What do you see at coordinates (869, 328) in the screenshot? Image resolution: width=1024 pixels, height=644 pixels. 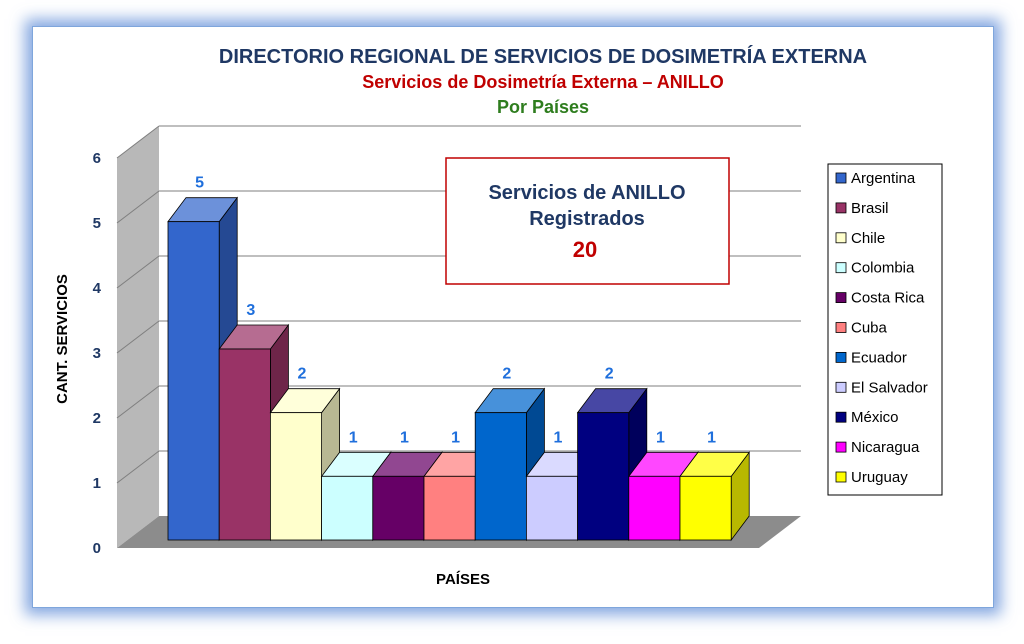 I see `legend-label: Cuba` at bounding box center [869, 328].